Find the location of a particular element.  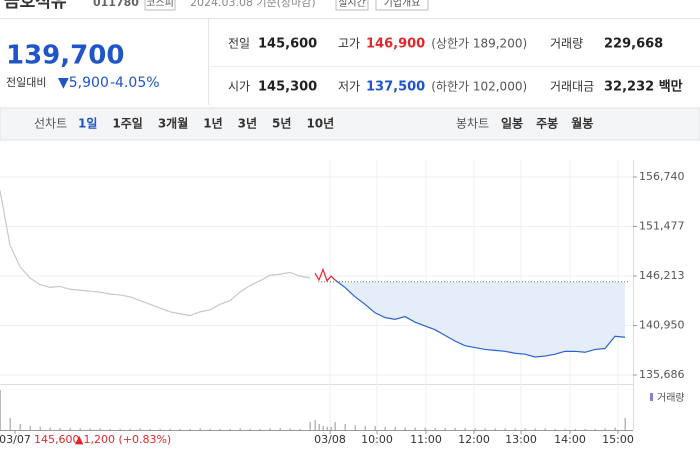

period-tab: 1일 is located at coordinates (87, 124).